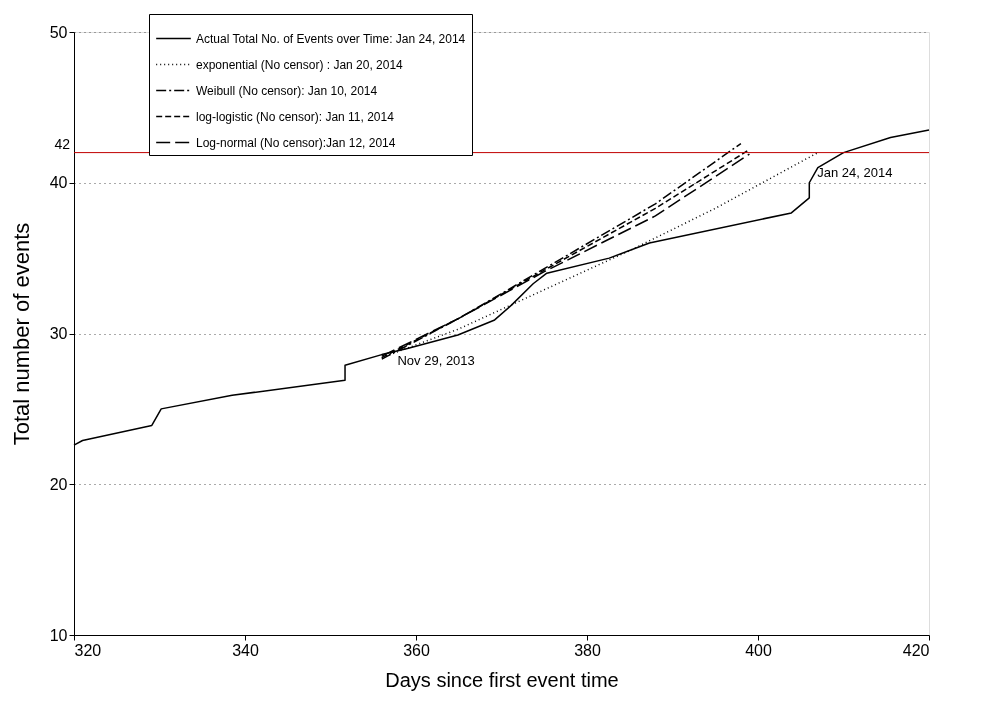 This screenshot has height=711, width=1002. I want to click on x-tick-label: 380, so click(587, 650).